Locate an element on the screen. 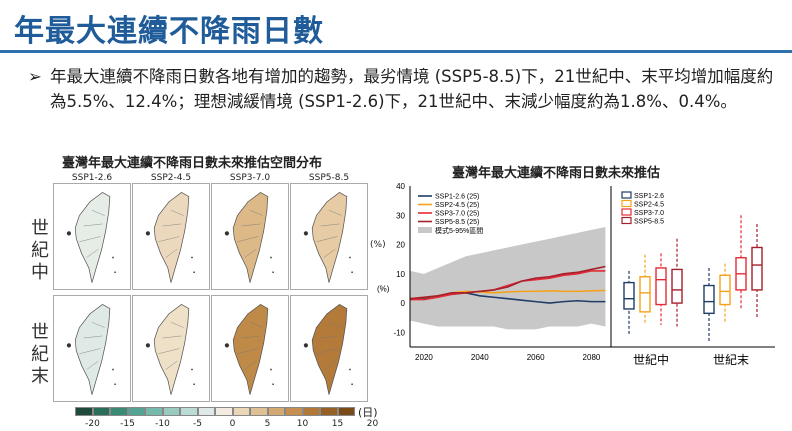 The width and height of the screenshot is (792, 431). scenario-label: SSP3-7.0 is located at coordinates (250, 178).